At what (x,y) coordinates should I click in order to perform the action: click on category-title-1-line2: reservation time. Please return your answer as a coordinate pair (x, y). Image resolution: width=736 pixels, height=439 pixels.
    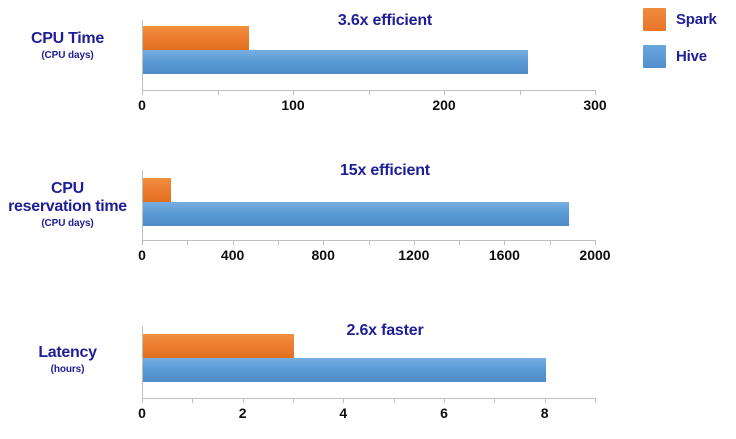
    Looking at the image, I should click on (67, 206).